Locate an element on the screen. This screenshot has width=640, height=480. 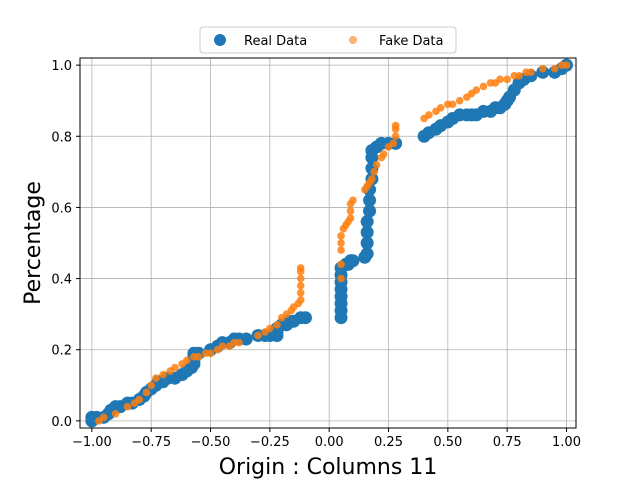
x-tick-label: 0.50 is located at coordinates (447, 442).